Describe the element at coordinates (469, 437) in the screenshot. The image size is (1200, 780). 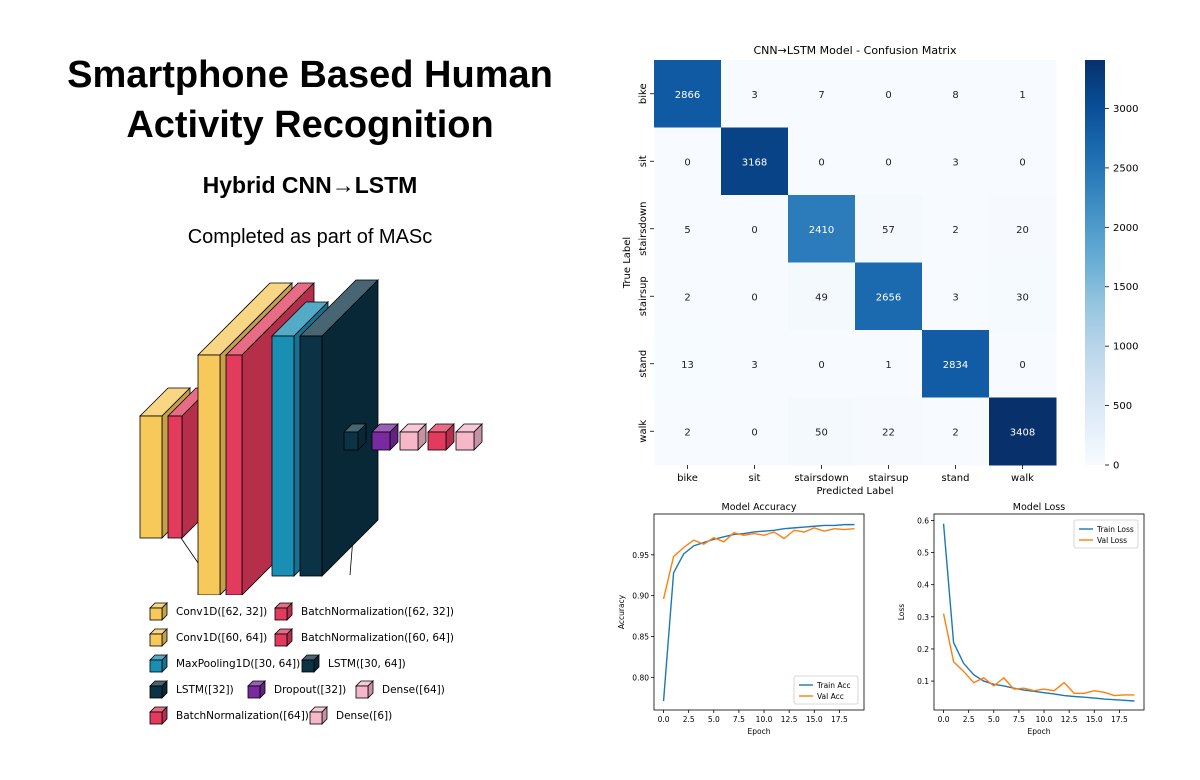
I see `dense-layer-block` at that location.